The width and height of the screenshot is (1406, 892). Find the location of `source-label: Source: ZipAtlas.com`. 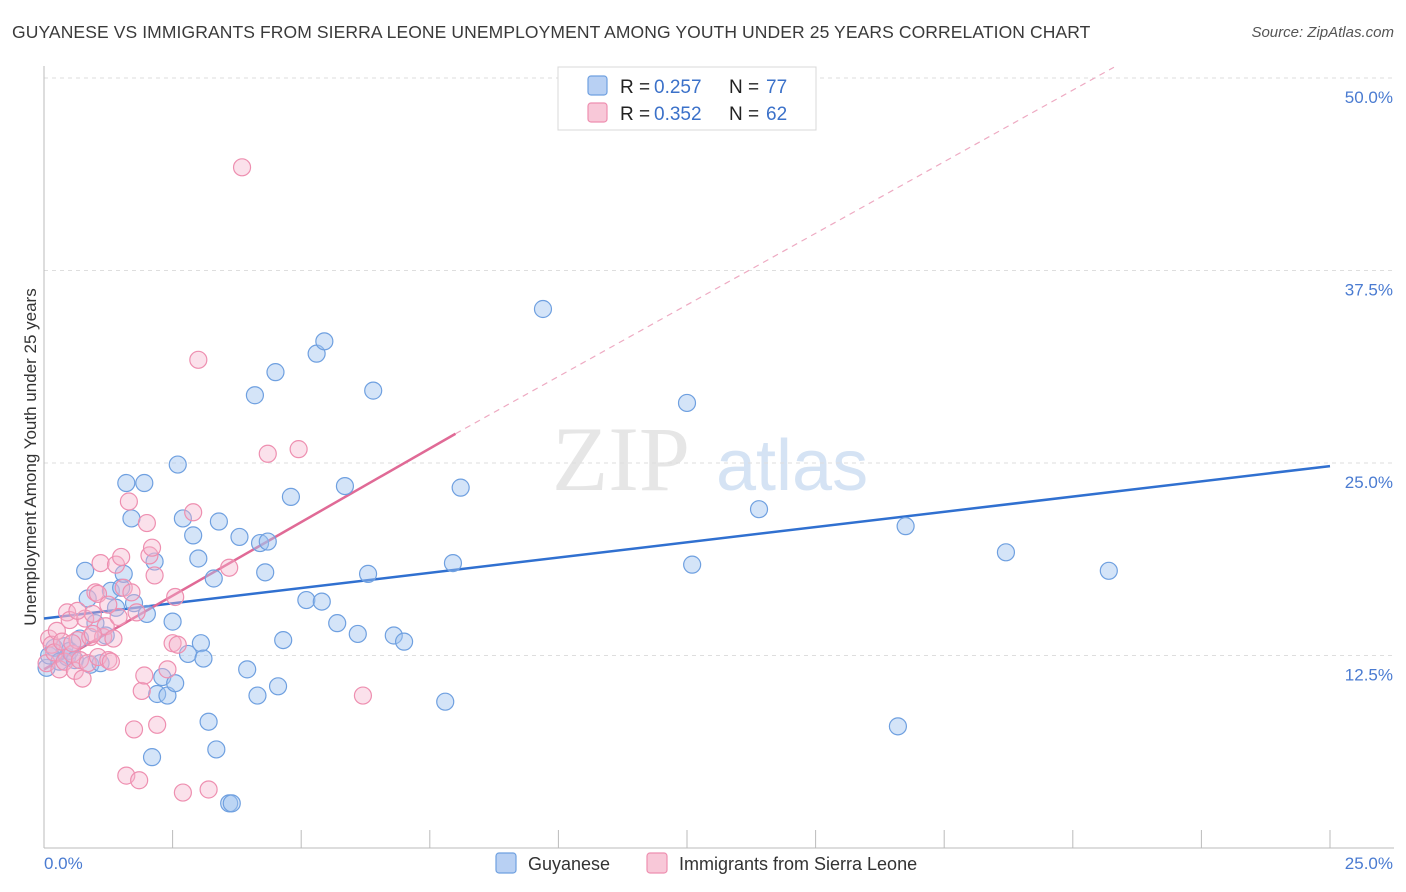

source-label: Source: ZipAtlas.com is located at coordinates (1322, 32).